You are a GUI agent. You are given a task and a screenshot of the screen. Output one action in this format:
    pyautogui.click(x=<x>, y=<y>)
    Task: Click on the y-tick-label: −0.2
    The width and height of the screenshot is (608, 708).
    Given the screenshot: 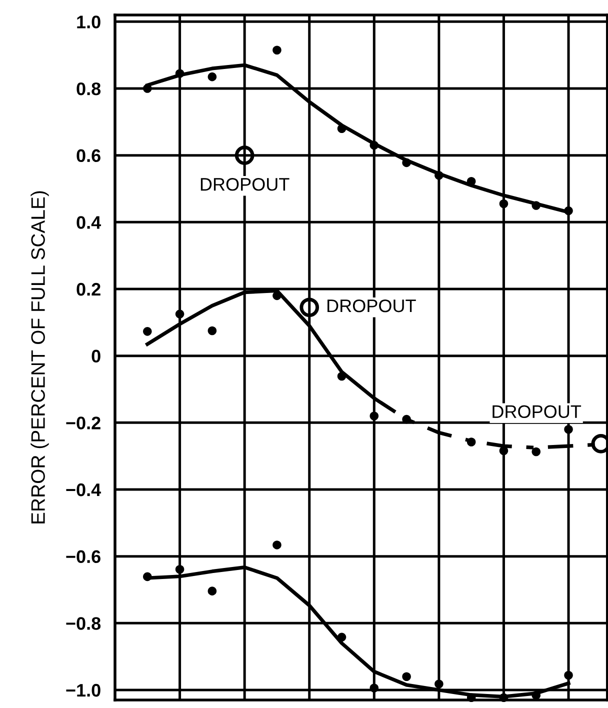 What is the action you would take?
    pyautogui.click(x=83, y=423)
    